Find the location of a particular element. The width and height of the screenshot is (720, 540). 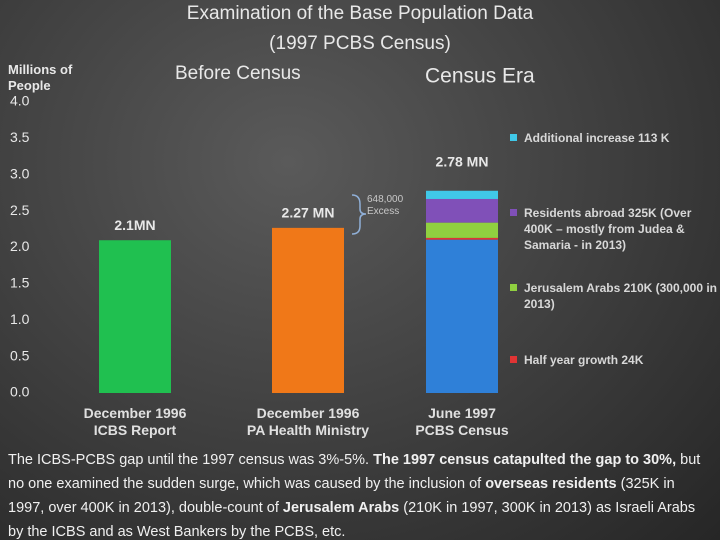

legend-entry: Half year growth 24K is located at coordinates (615, 360).